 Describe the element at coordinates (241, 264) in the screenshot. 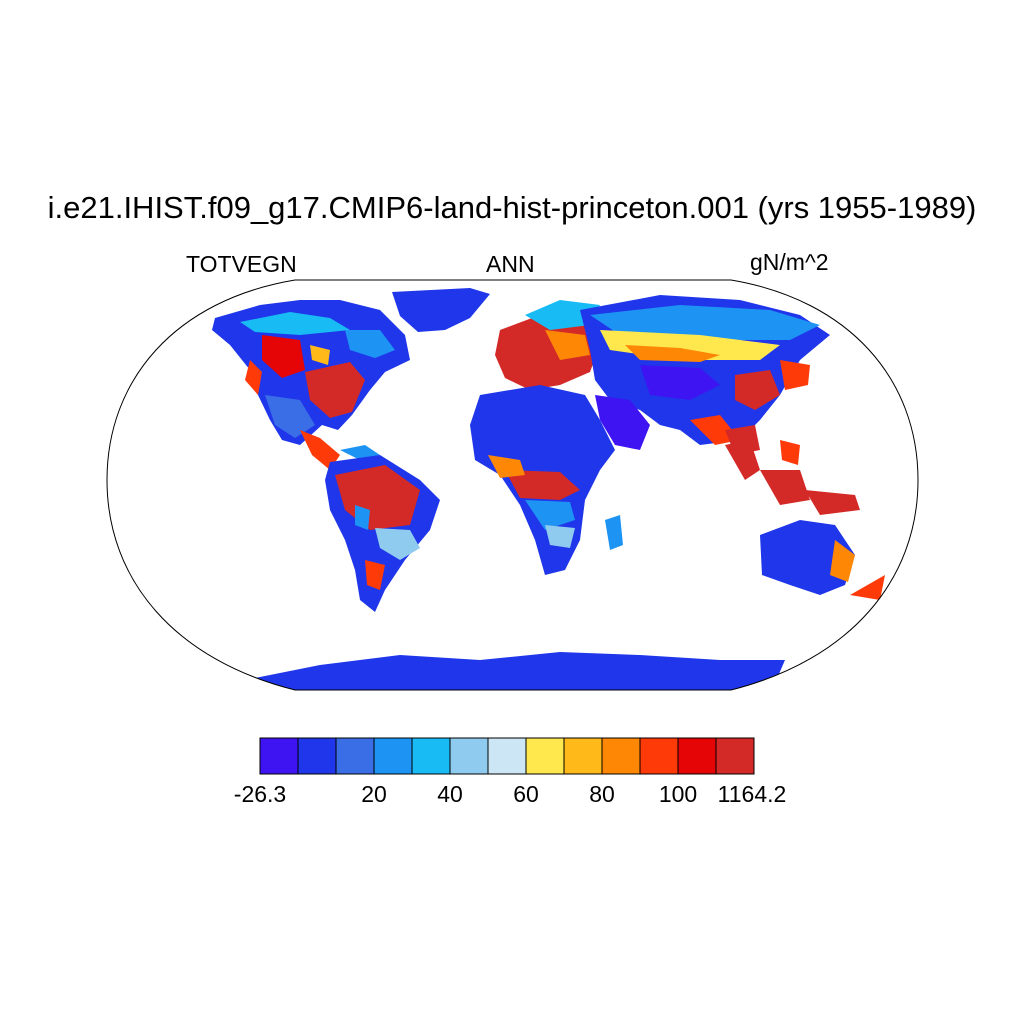

I see `variable-label: TOTVEGN` at that location.